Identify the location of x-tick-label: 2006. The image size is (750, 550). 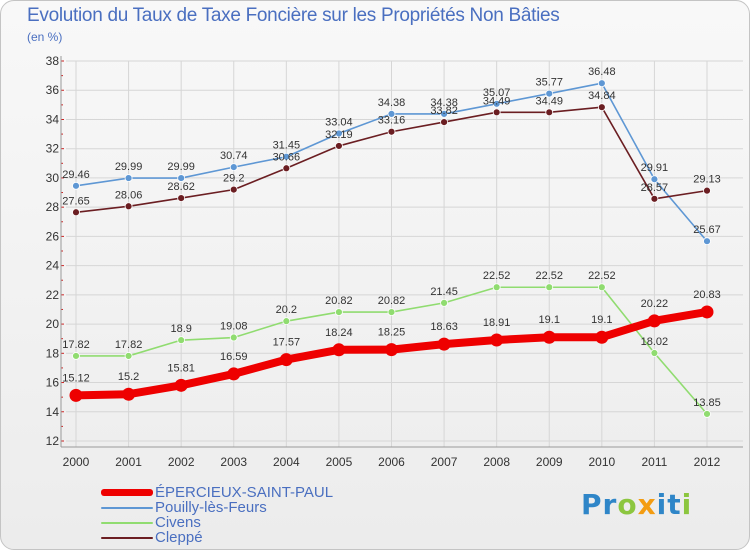
(391, 462).